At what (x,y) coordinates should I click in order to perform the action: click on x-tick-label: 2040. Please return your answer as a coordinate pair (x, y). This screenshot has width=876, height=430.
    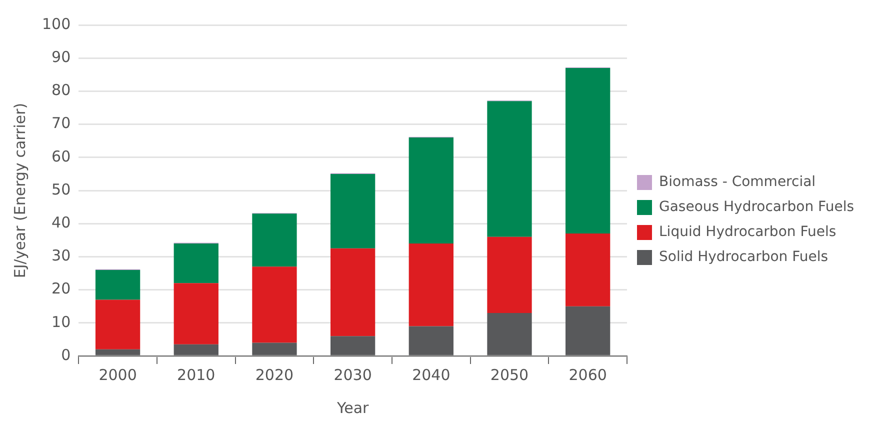
    Looking at the image, I should click on (431, 375).